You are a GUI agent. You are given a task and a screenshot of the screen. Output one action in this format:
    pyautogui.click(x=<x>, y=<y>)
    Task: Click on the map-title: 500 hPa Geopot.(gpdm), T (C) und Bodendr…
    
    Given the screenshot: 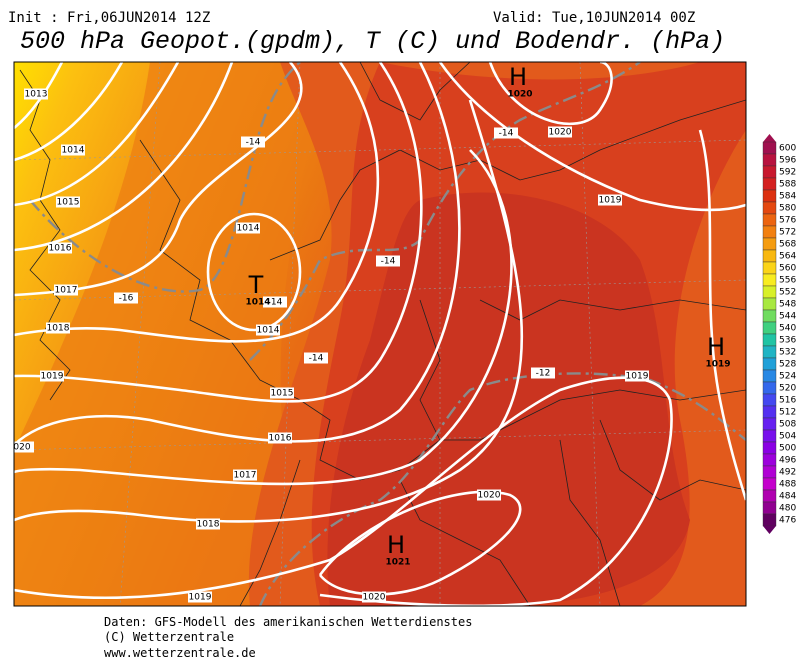 What is the action you would take?
    pyautogui.click(x=372, y=41)
    